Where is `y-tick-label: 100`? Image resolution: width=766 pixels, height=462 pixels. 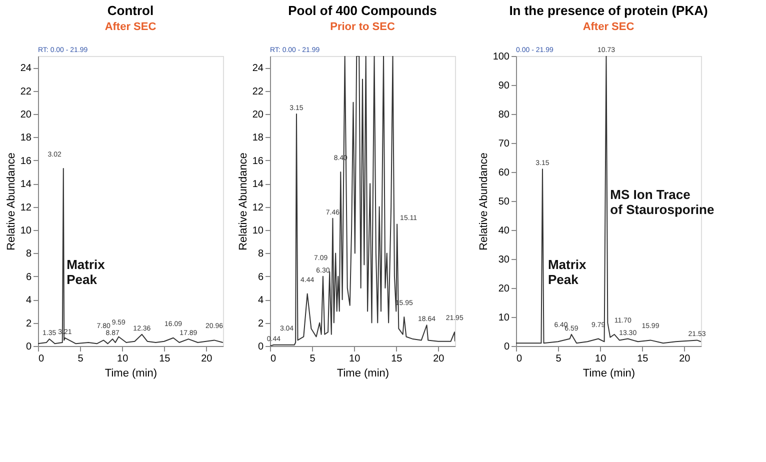 y-tick-label: 100 is located at coordinates (501, 57).